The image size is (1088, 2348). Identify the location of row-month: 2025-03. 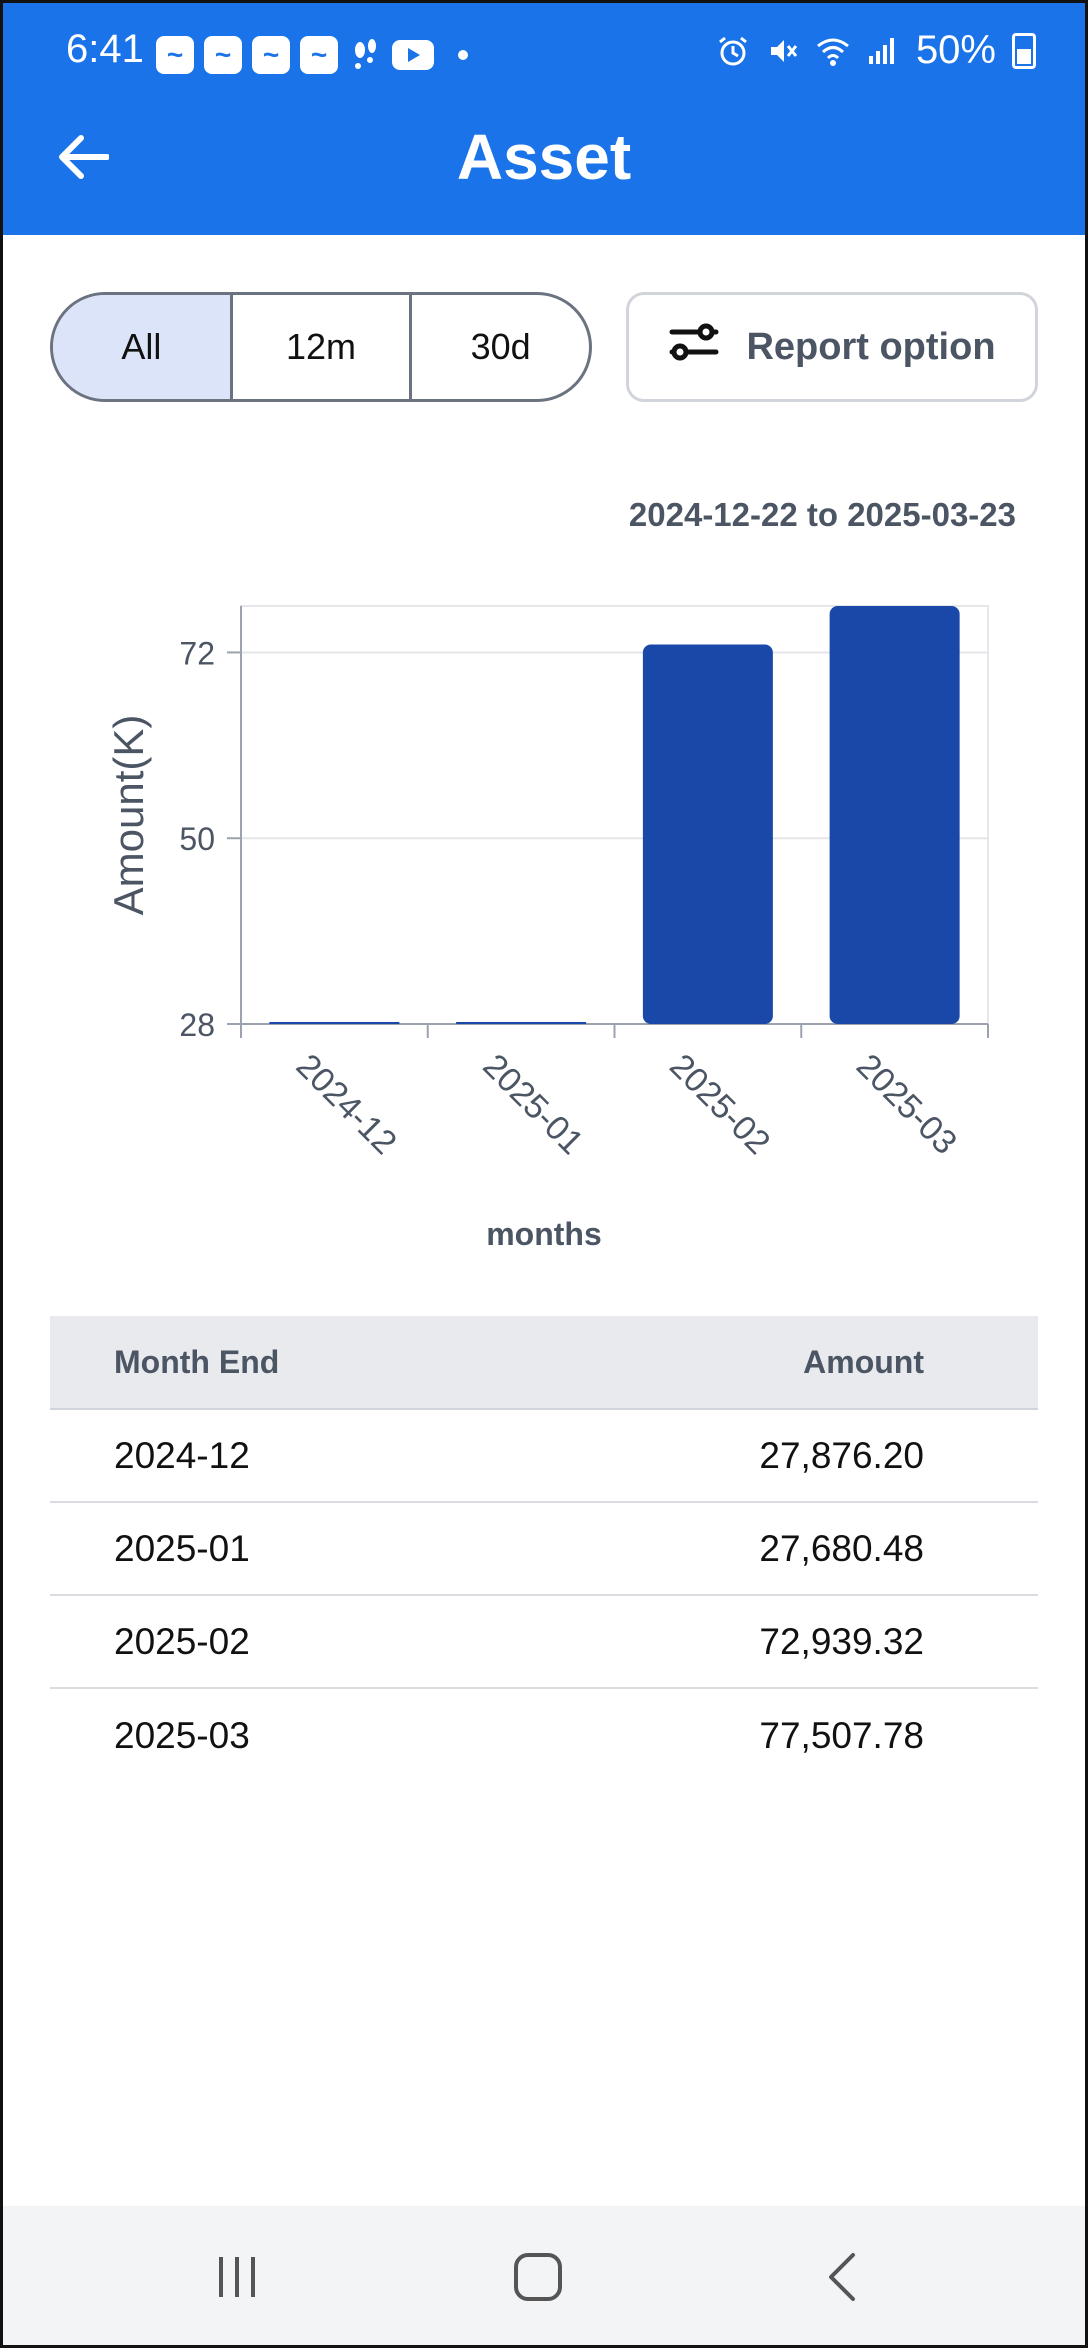
(182, 1735).